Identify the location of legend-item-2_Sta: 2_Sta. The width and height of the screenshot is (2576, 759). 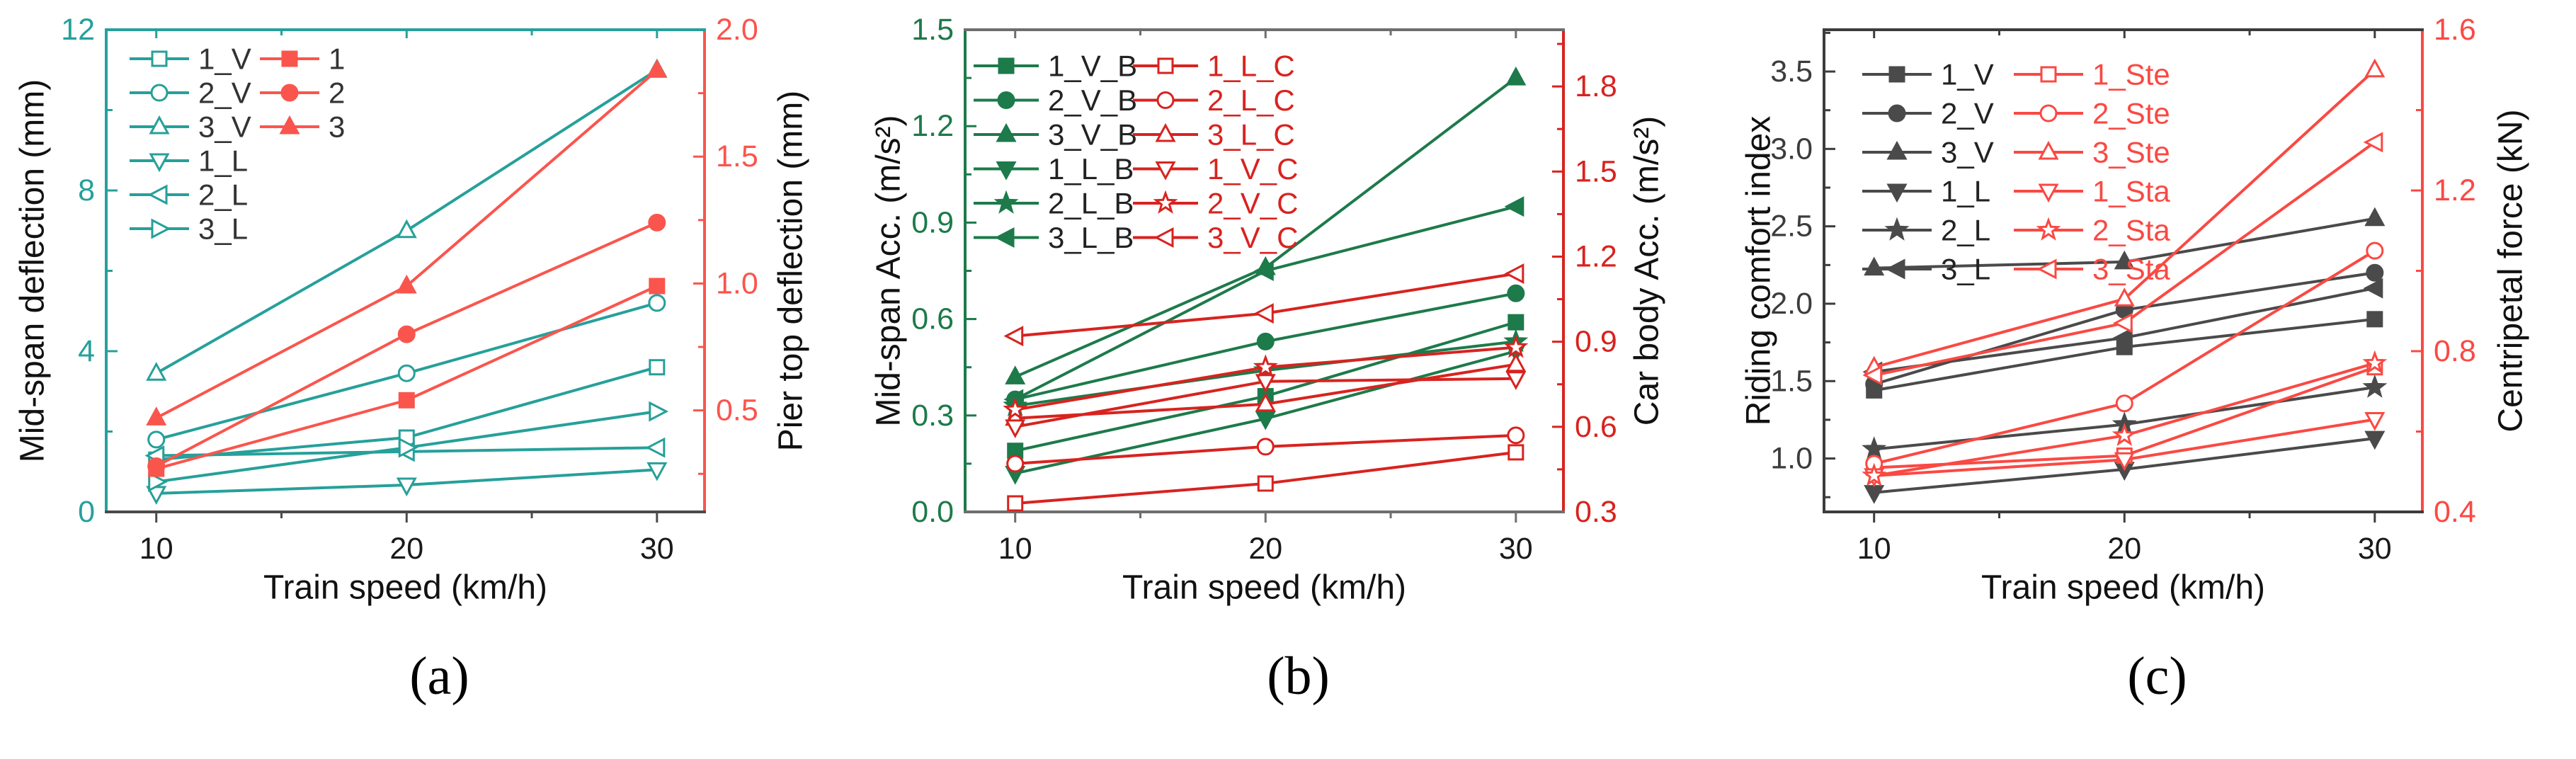
(2092, 230).